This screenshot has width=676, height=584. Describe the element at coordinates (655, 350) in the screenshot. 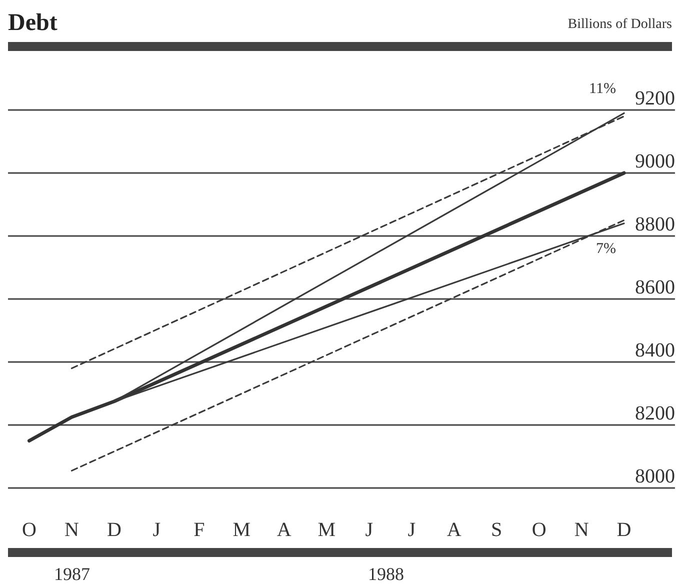

I see `y-tick-label: 8400` at that location.